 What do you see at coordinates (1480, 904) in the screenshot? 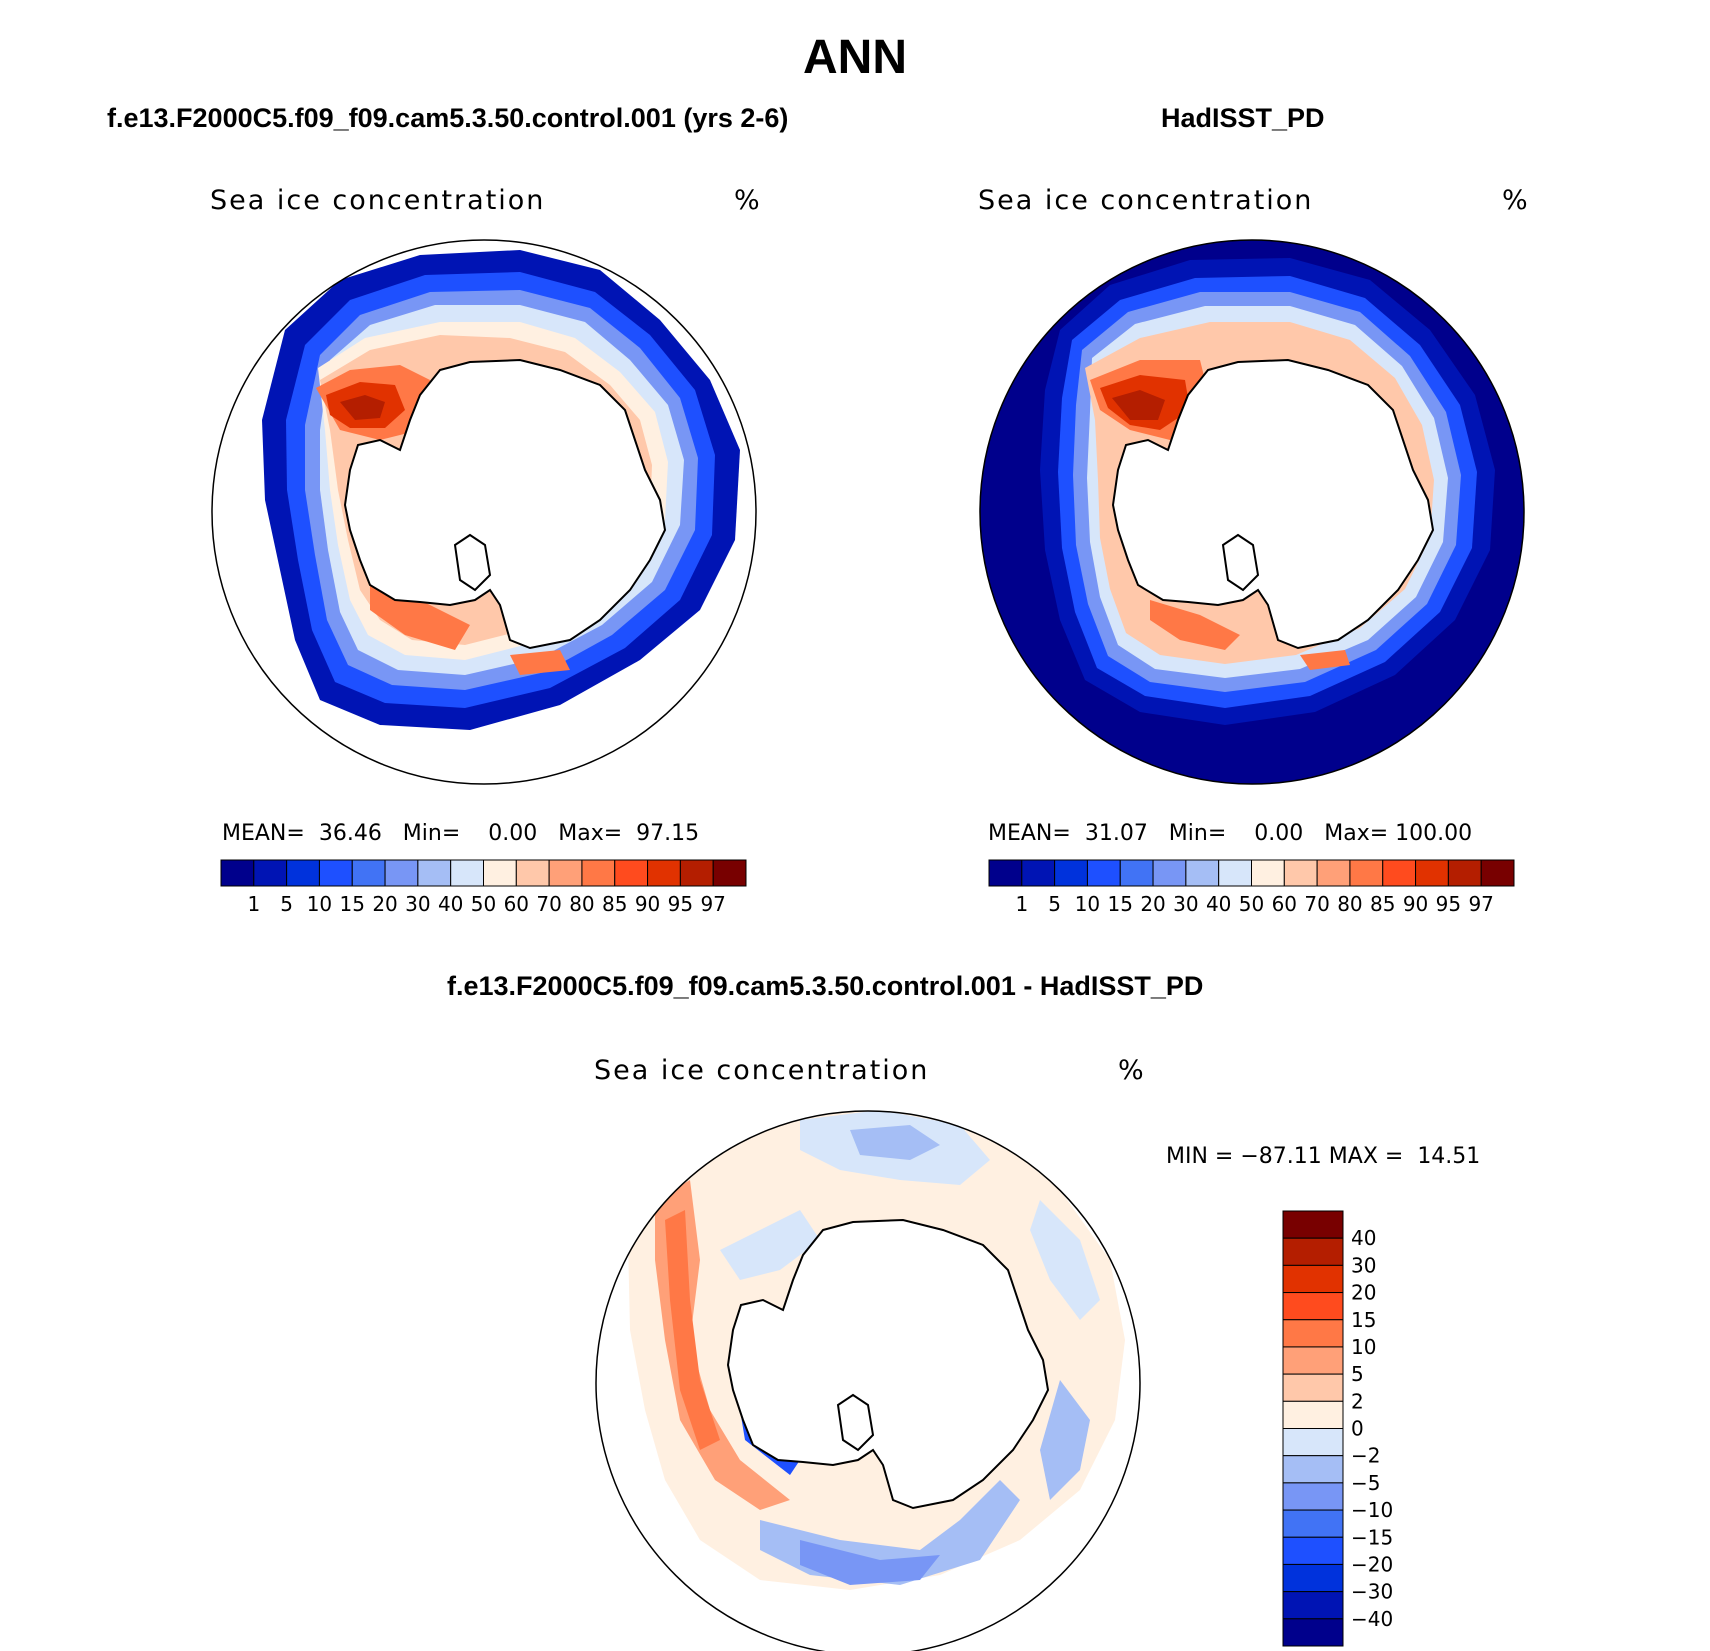
I see `obs-colorbar-tick-label: 97` at bounding box center [1480, 904].